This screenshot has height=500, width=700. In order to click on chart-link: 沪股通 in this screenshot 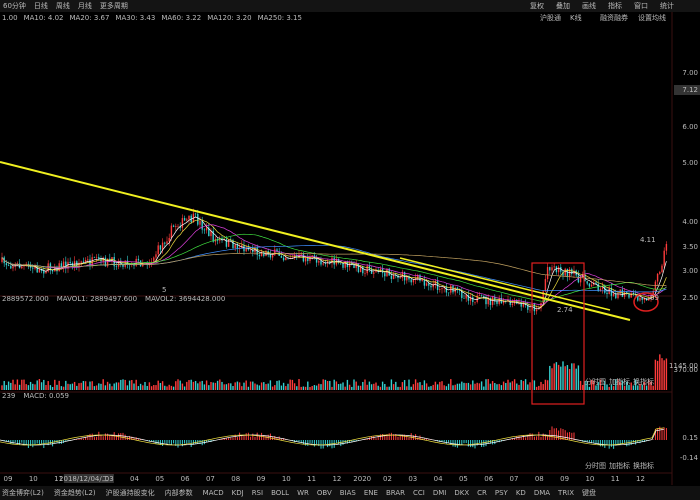, I will do `click(550, 17)`.